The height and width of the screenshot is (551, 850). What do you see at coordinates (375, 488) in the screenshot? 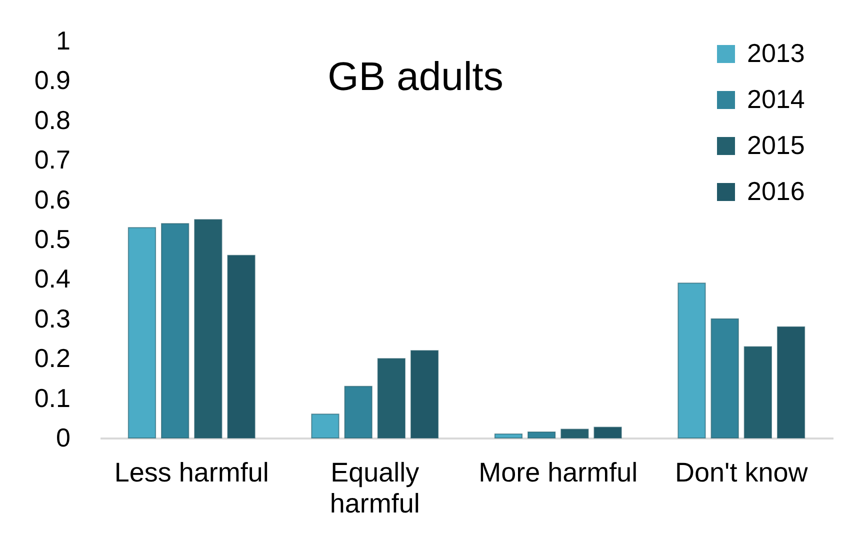
I see `x-tick-label: Equally harmful` at bounding box center [375, 488].